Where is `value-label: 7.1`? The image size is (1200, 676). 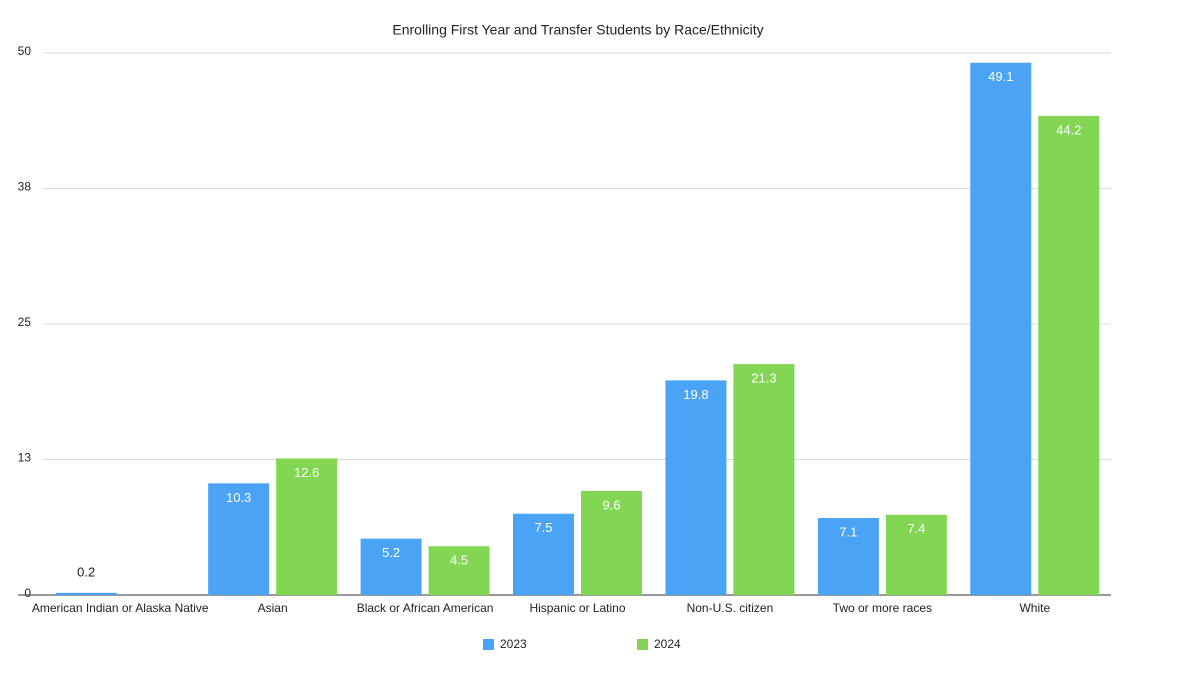
value-label: 7.1 is located at coordinates (848, 531).